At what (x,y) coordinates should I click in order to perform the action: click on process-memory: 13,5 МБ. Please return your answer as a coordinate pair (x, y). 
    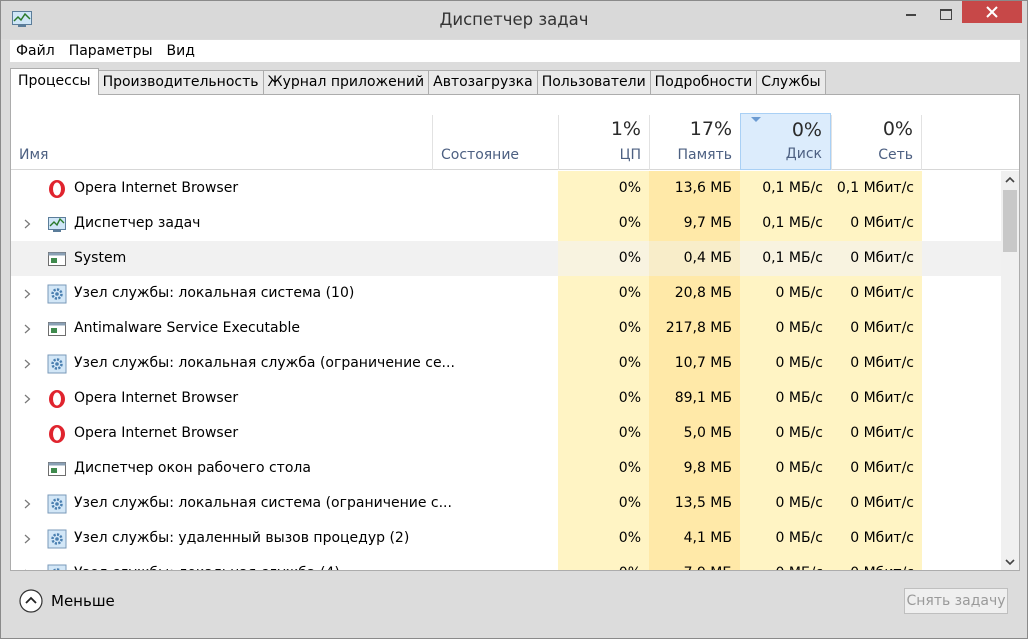
    Looking at the image, I should click on (694, 503).